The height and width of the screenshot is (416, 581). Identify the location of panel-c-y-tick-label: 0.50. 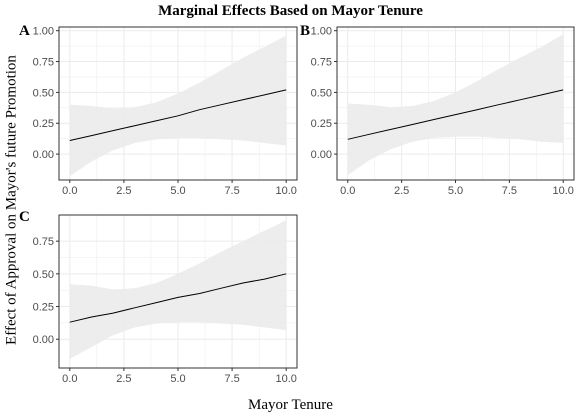
(43, 275).